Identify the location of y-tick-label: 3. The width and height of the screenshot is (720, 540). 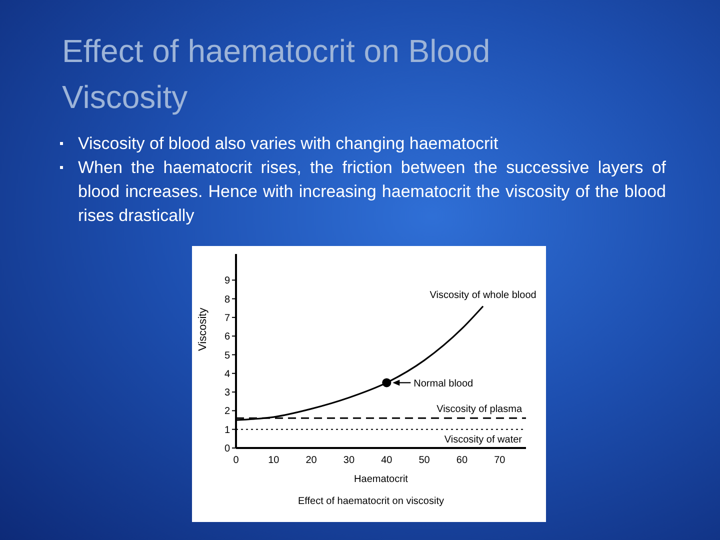
(227, 393).